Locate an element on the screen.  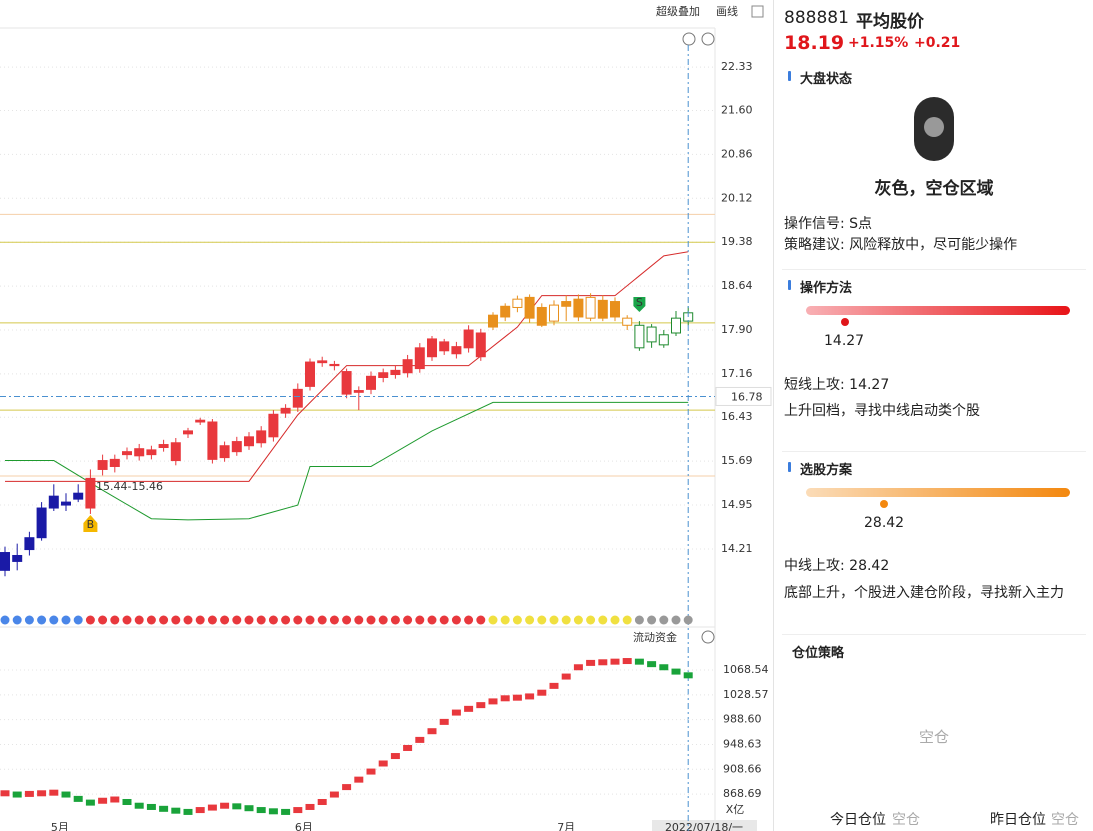
cursor-date: 2022/07/18/一 is located at coordinates (704, 826).